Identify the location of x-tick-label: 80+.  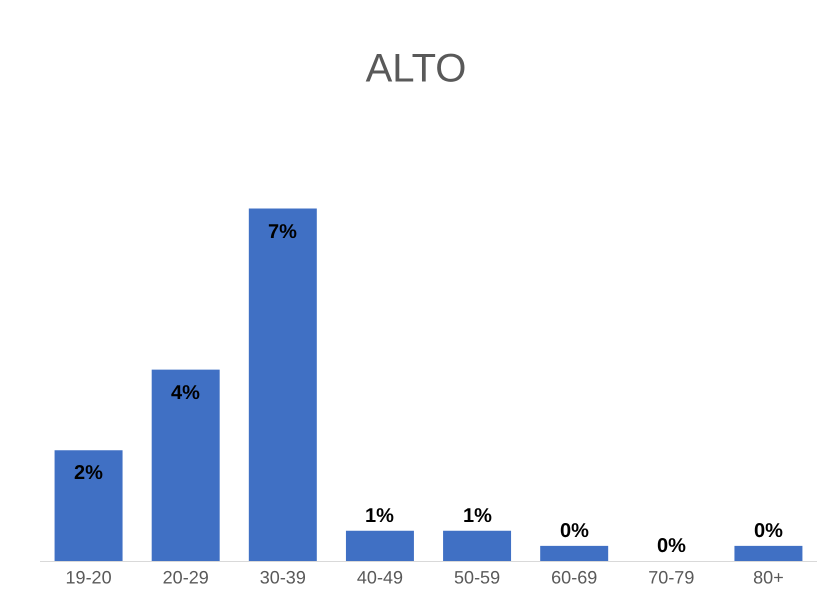
(768, 578).